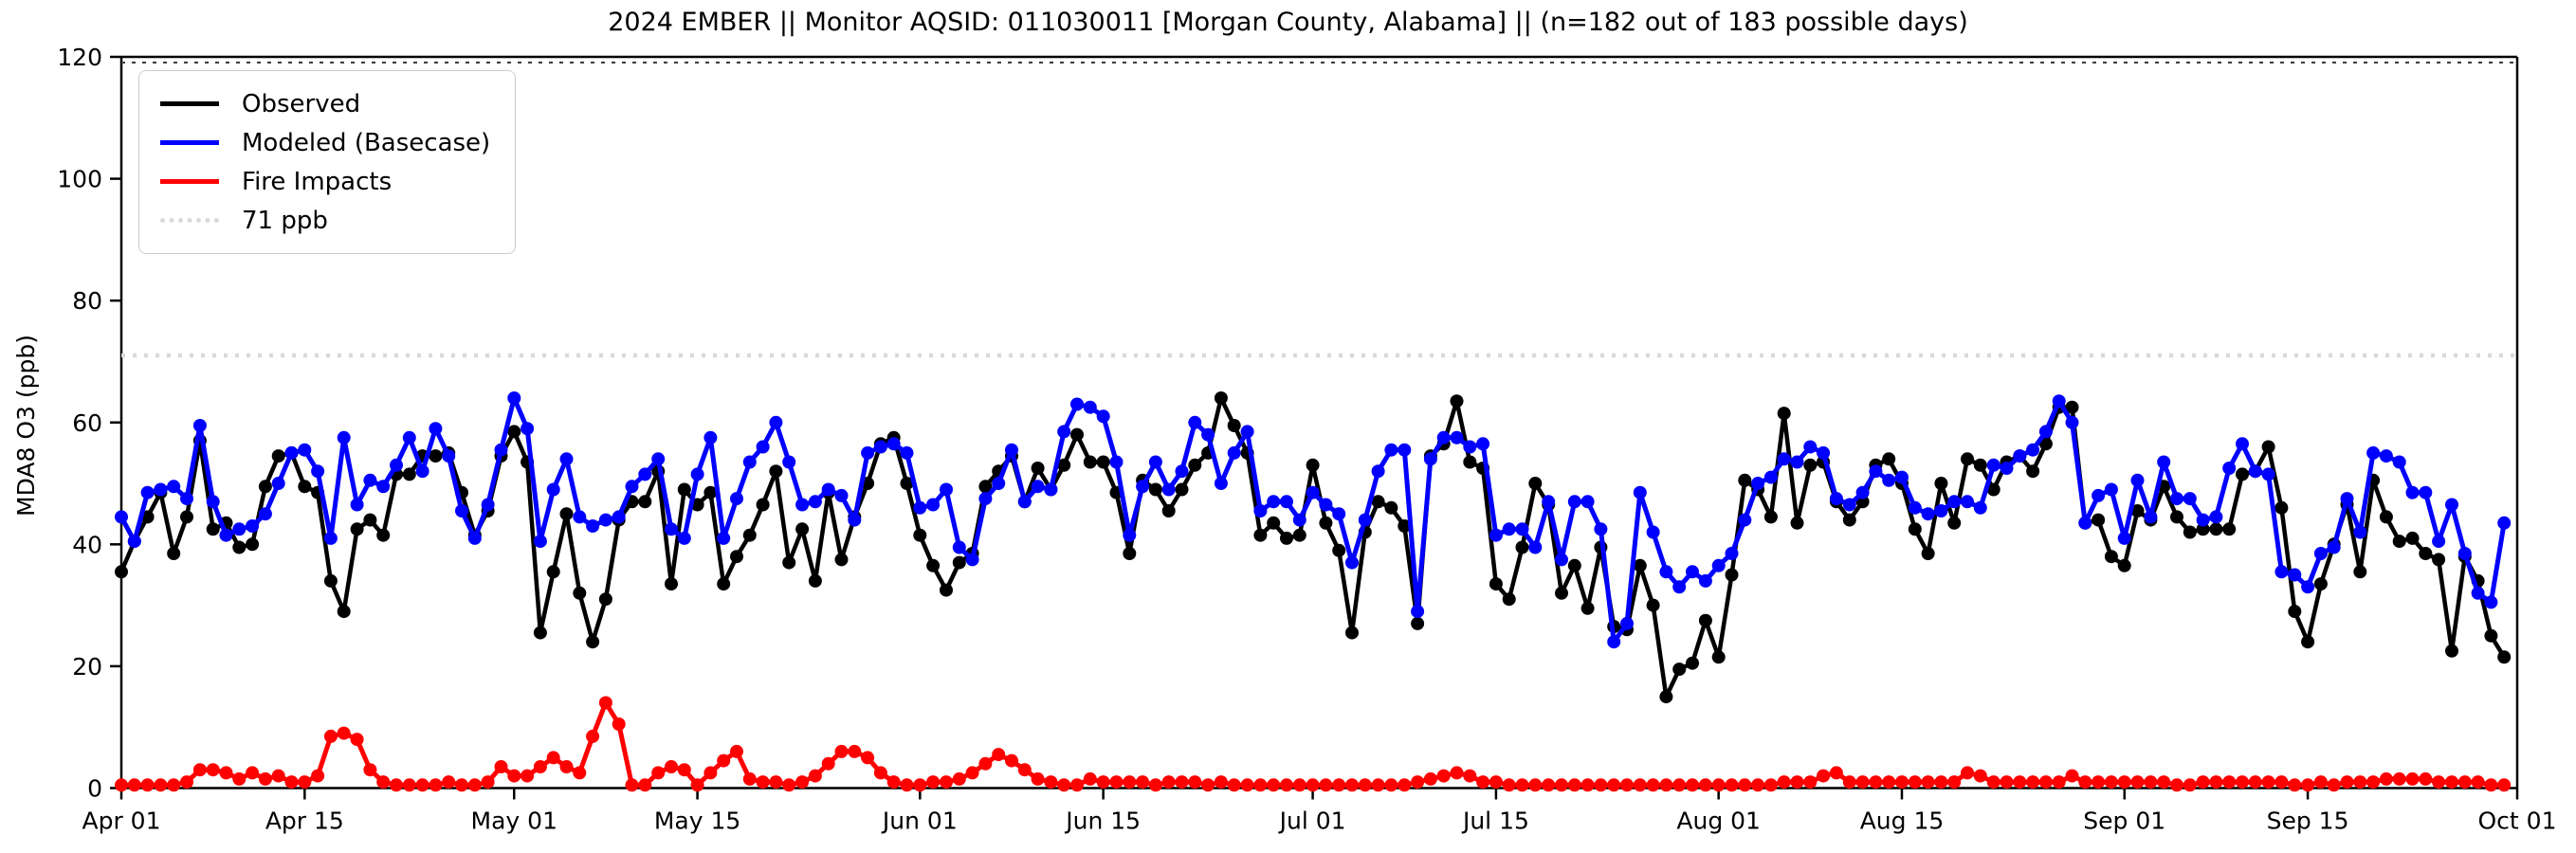  I want to click on y-tick-label: 120, so click(79, 57).